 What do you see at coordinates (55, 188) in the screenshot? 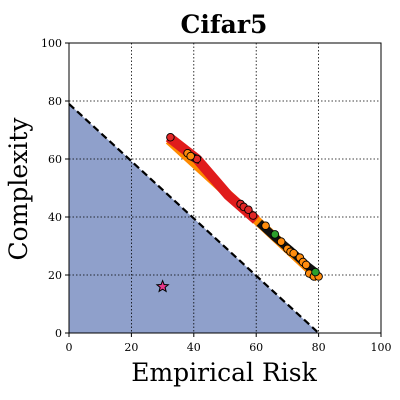
I see `y-axis-ticks: 0 20 40 60 80 100` at bounding box center [55, 188].